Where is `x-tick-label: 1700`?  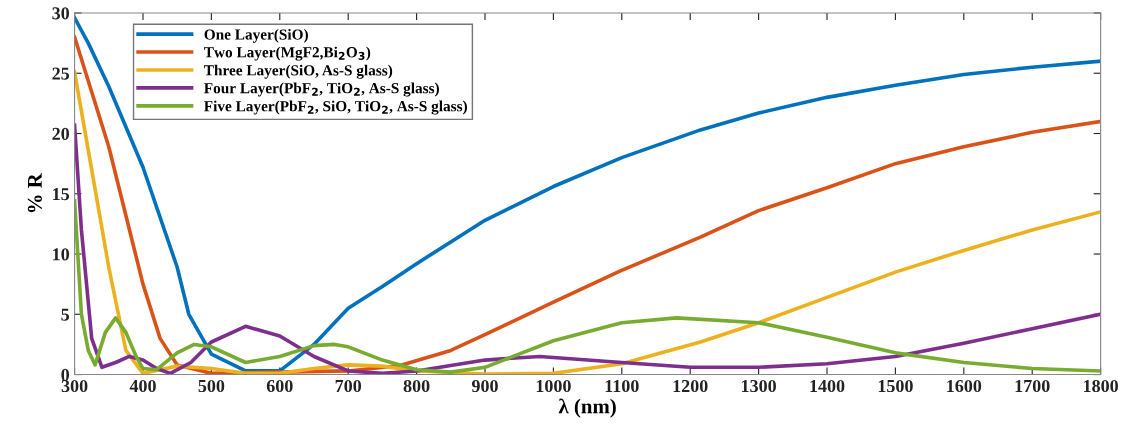 x-tick-label: 1700 is located at coordinates (1032, 386).